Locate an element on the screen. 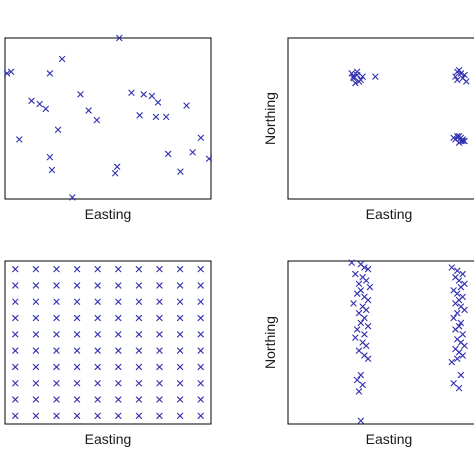  y-axis-label: Northing is located at coordinates (270, 342).